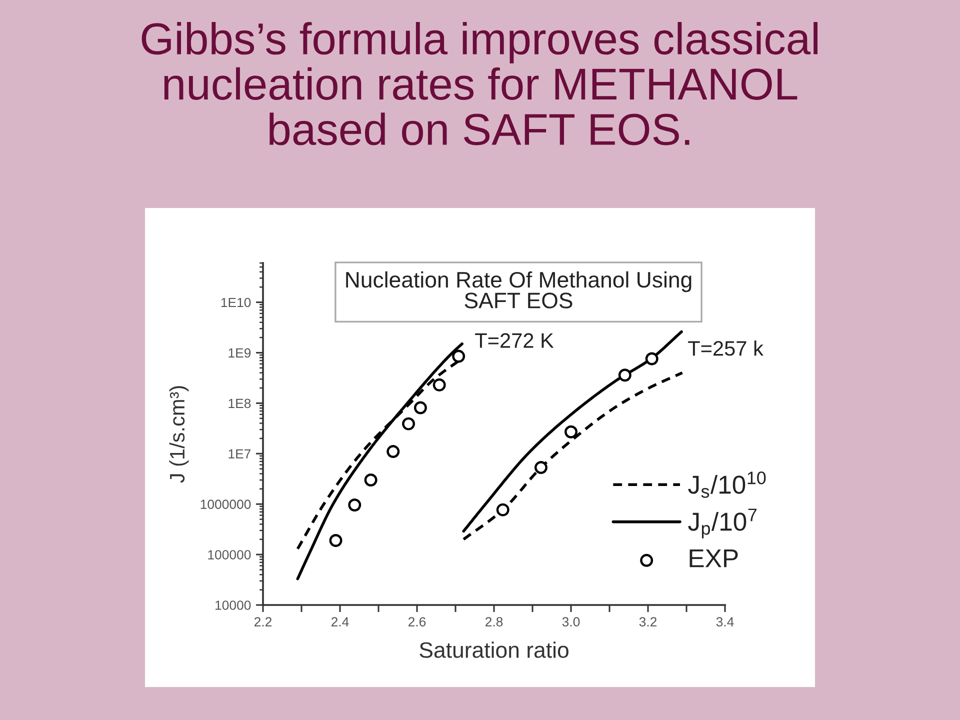 The width and height of the screenshot is (960, 720). What do you see at coordinates (225, 504) in the screenshot?
I see `y-tick-label: 1000000` at bounding box center [225, 504].